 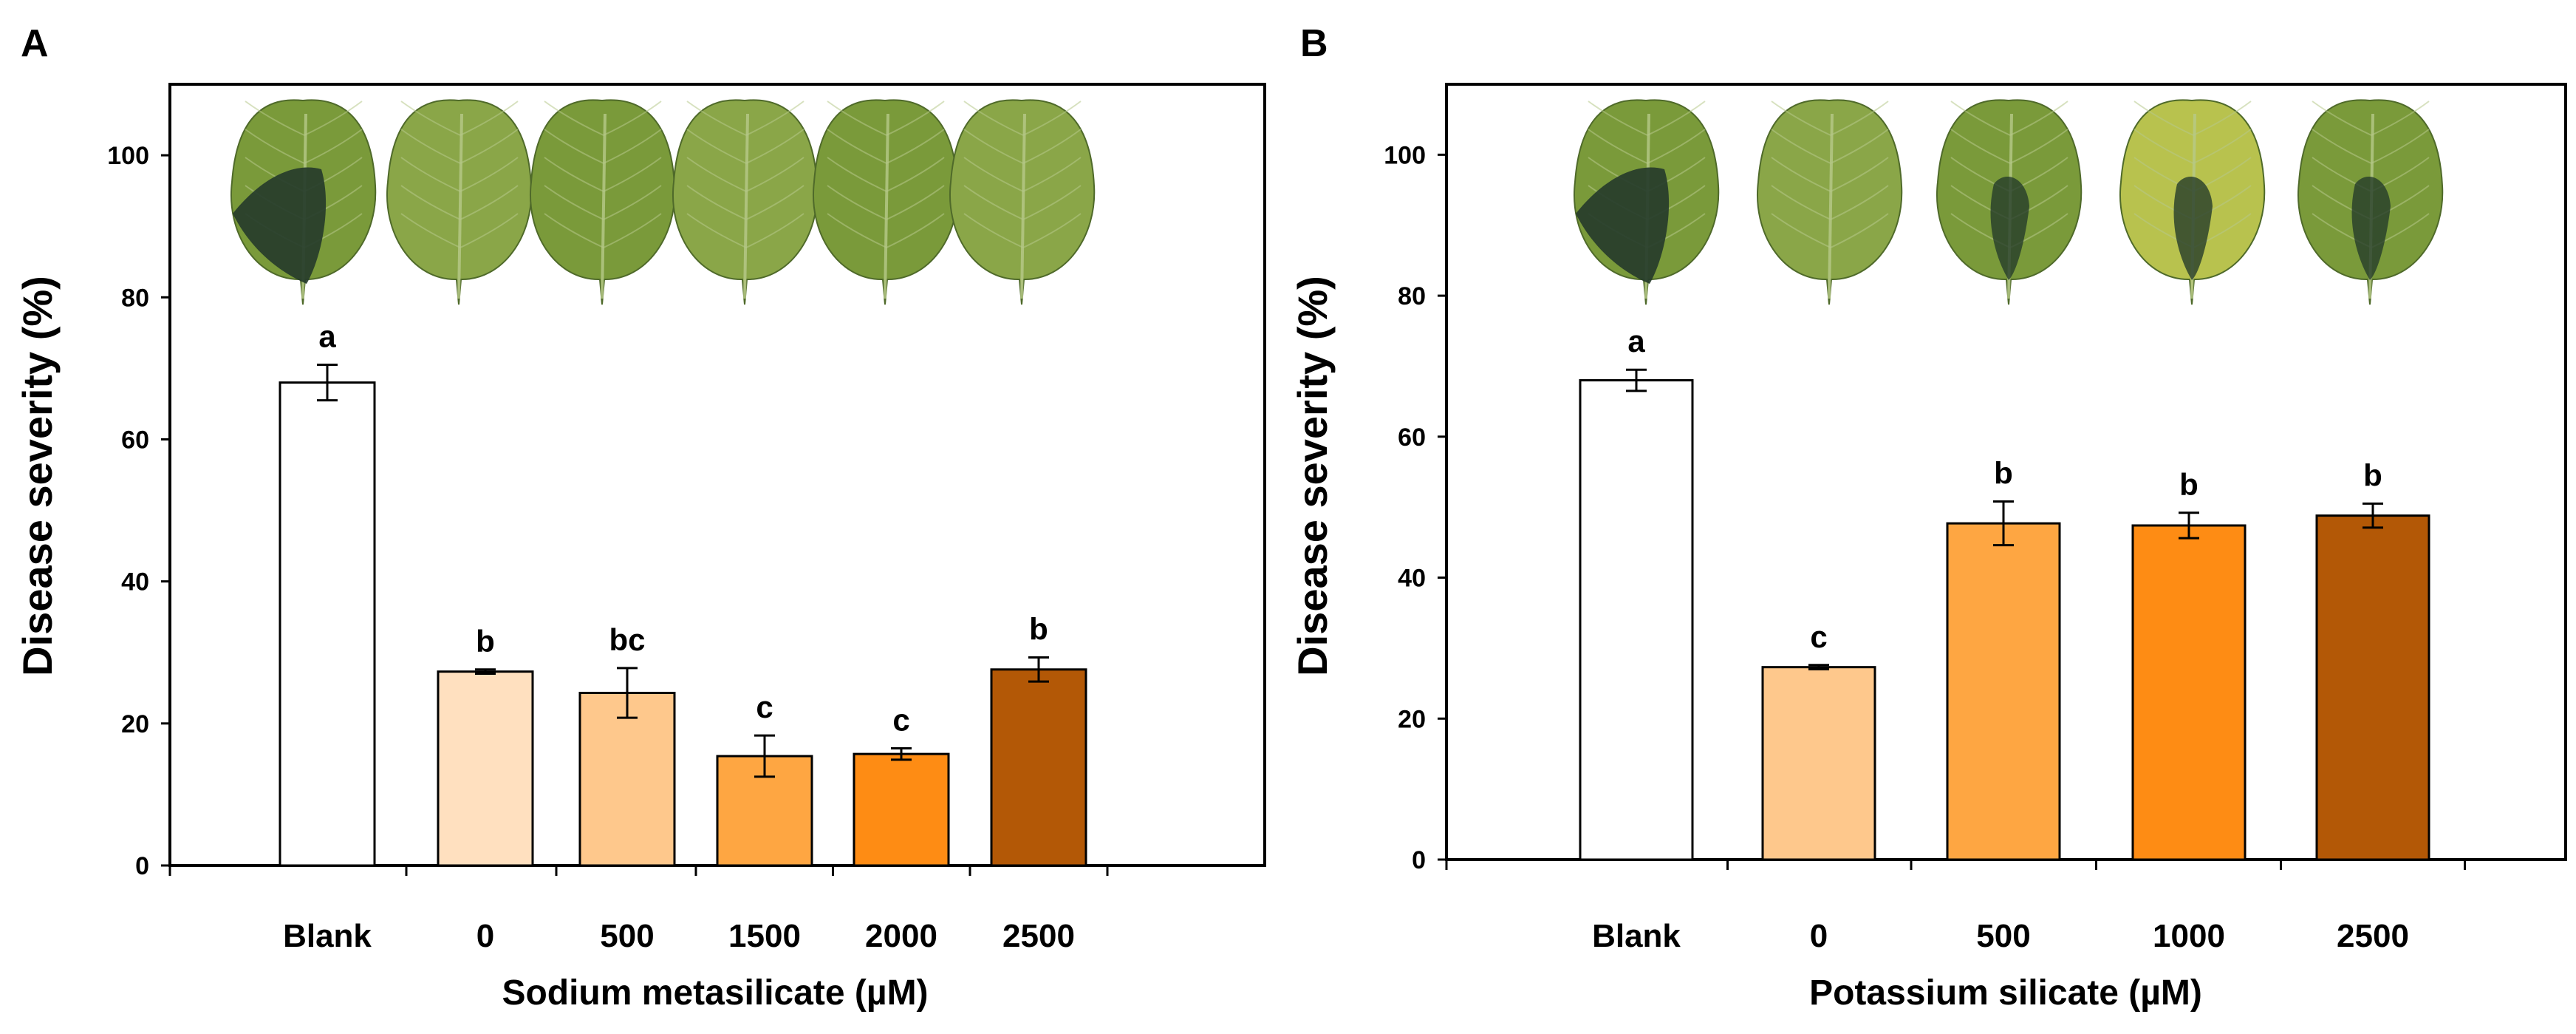 I want to click on leaf-images, so click(x=663, y=202).